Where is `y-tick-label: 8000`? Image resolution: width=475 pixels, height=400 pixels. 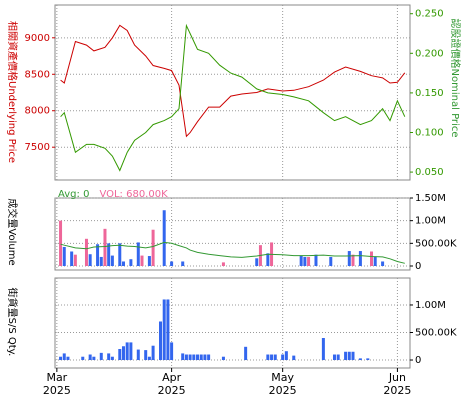 y-tick-label: 8000 is located at coordinates (37, 111).